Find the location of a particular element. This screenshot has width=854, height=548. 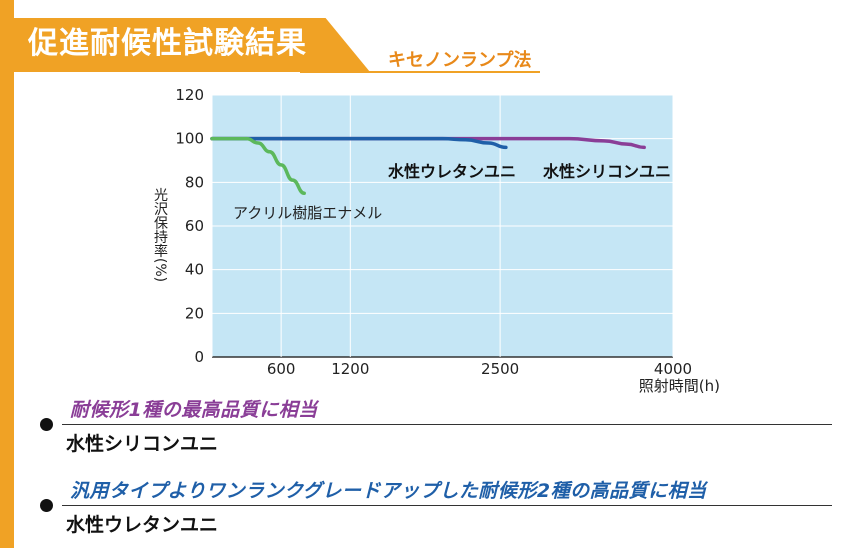

x-tick-label-2500: 2500 is located at coordinates (500, 369).